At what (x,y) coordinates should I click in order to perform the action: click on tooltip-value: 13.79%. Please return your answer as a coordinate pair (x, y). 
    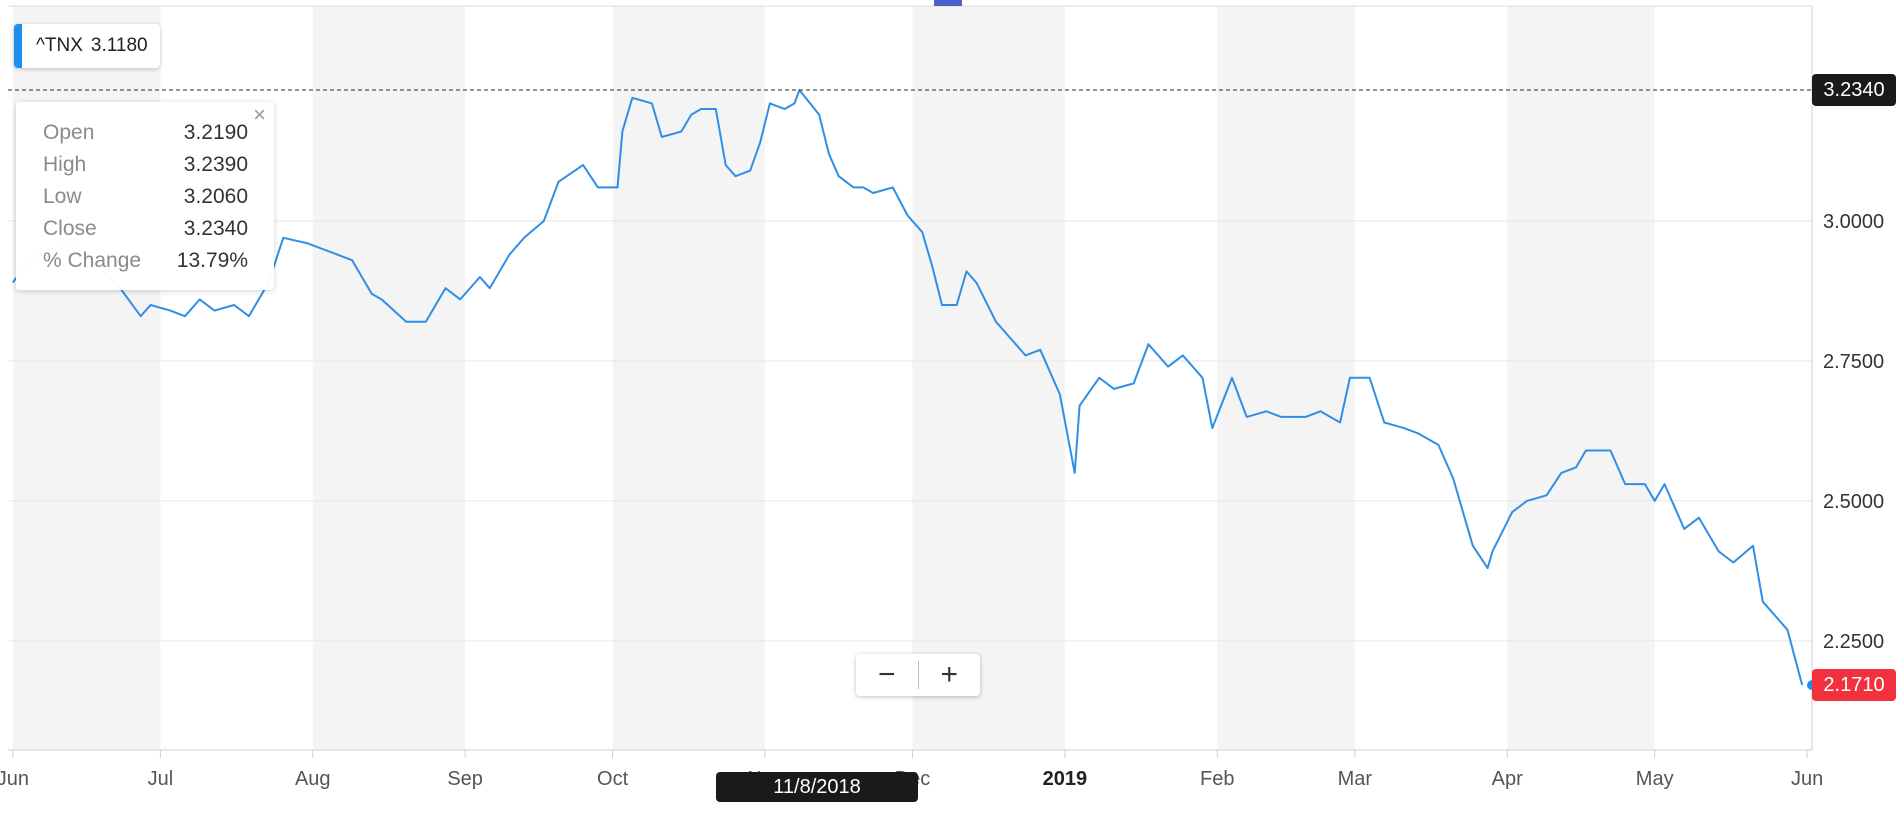
    Looking at the image, I should click on (212, 260).